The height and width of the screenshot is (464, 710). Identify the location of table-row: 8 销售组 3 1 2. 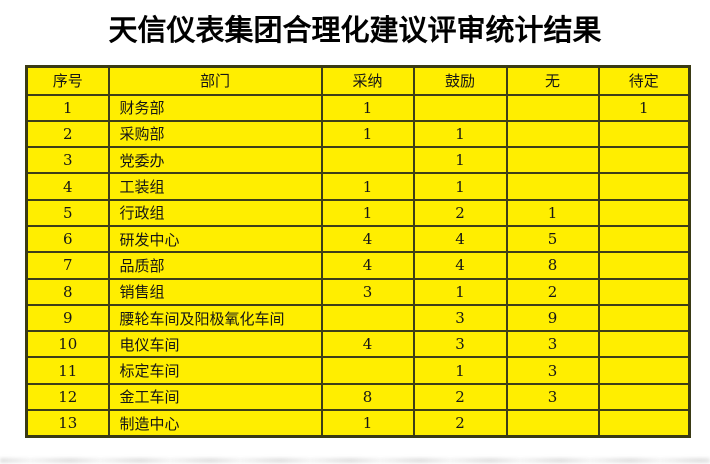
(358, 291).